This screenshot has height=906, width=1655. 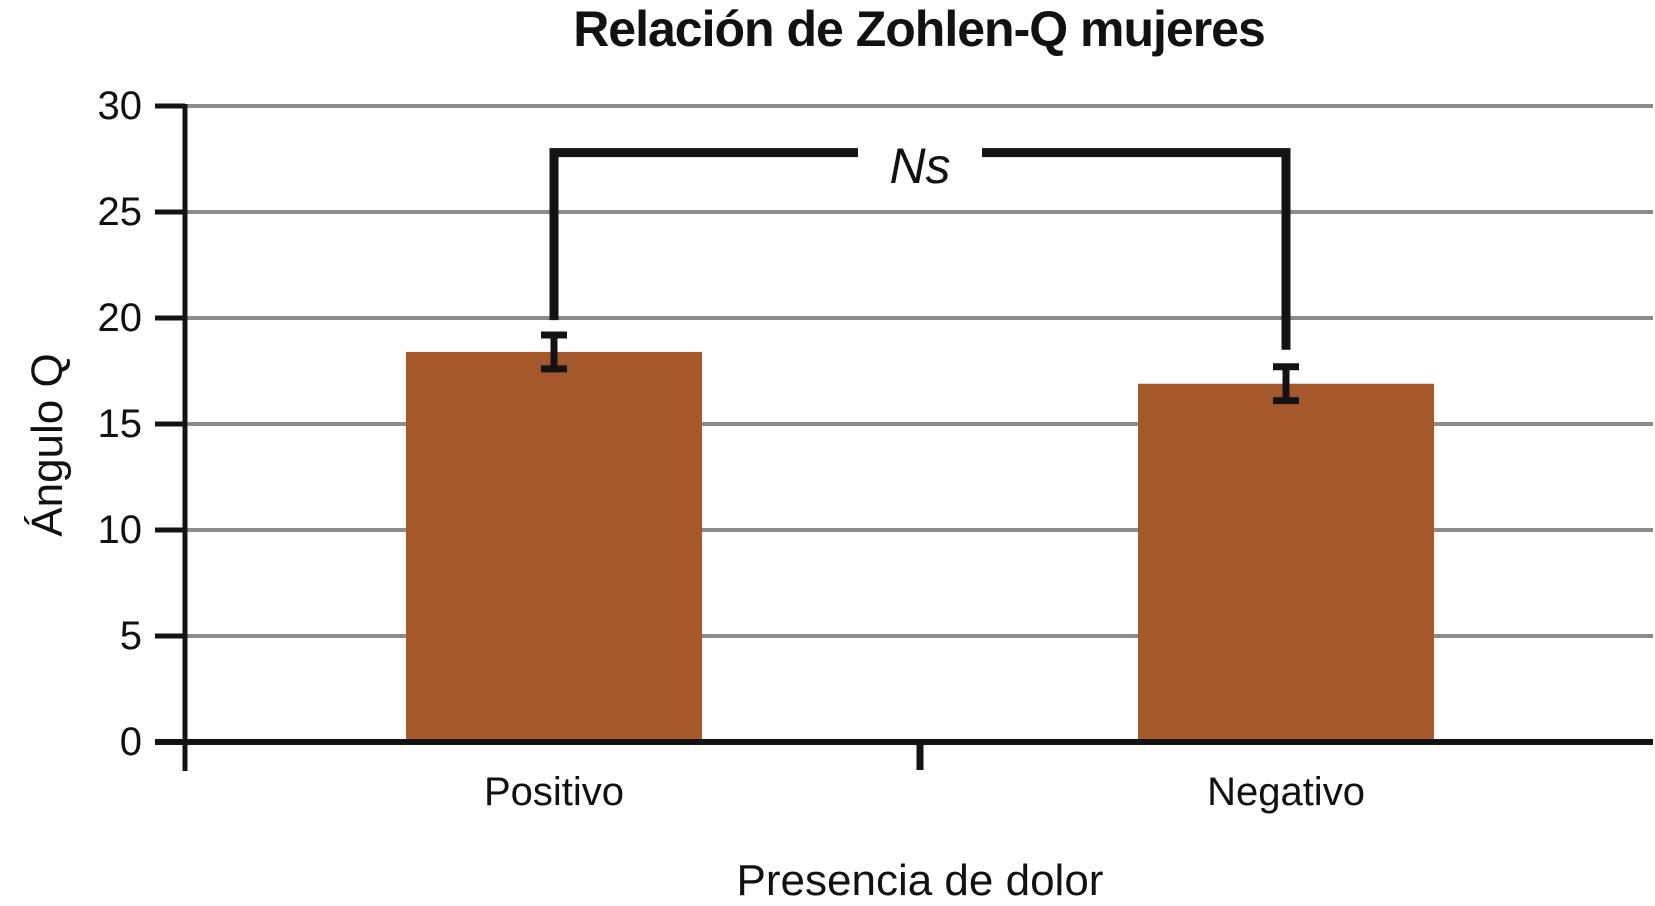 I want to click on y-tick-label: 15, so click(x=120, y=424).